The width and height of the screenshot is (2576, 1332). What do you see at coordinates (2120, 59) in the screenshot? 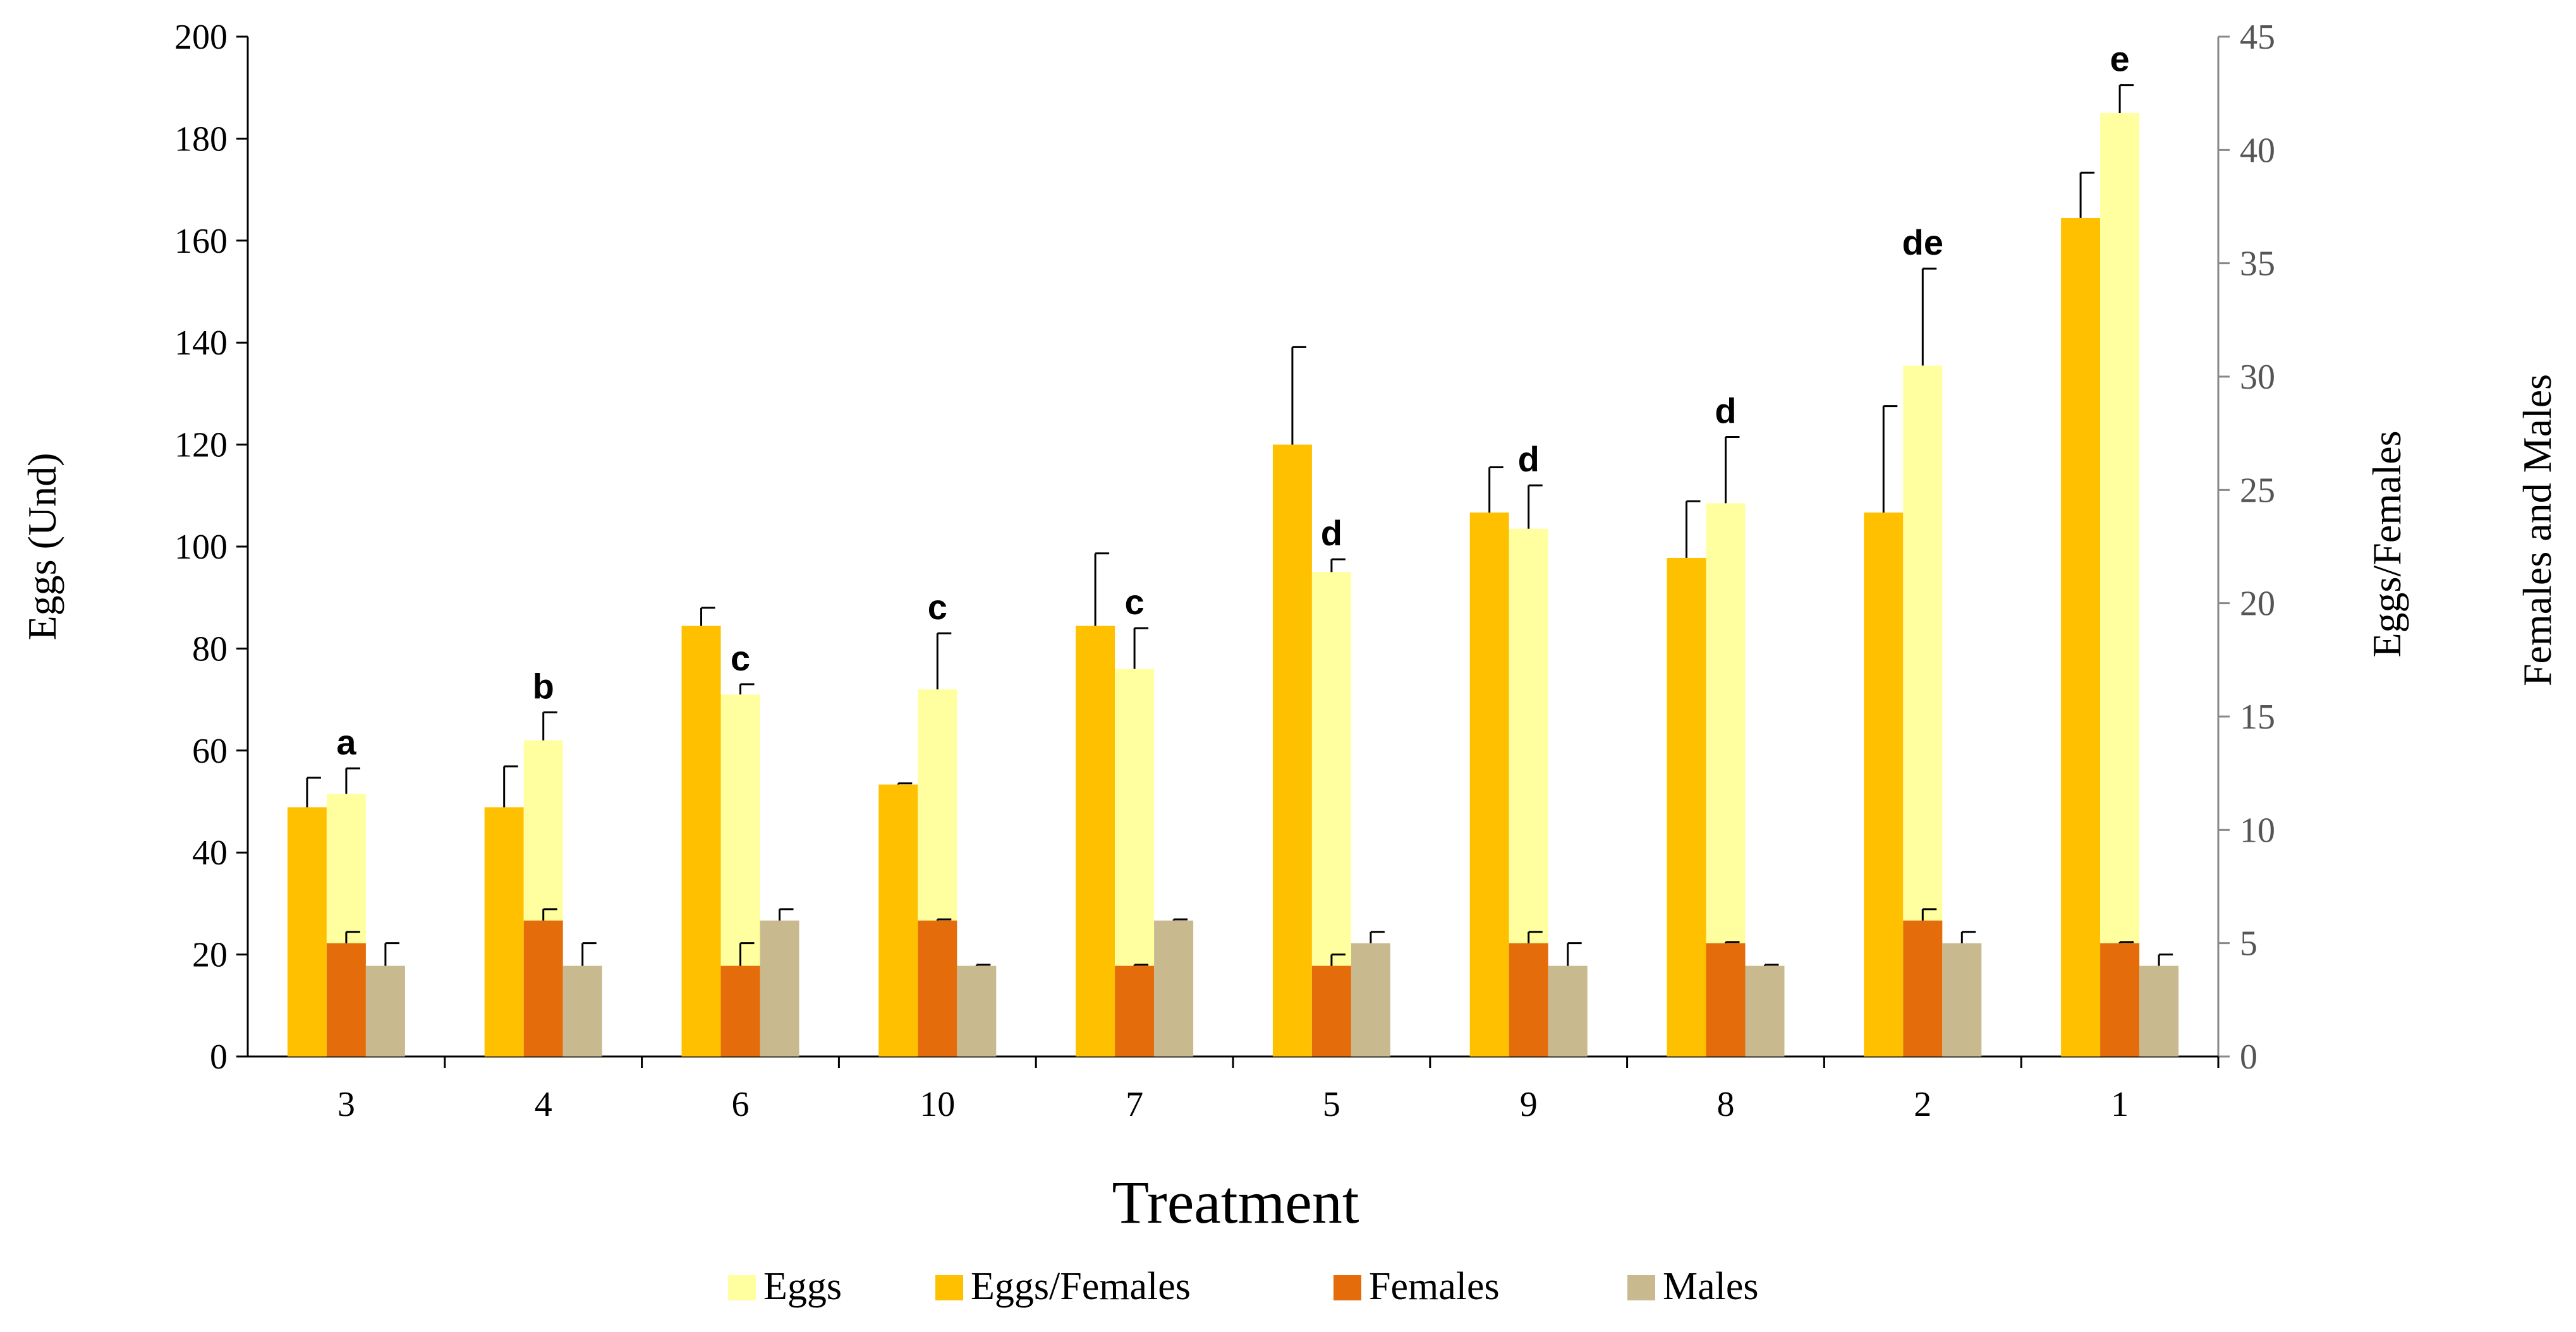
I see `significance-letter: e` at bounding box center [2120, 59].